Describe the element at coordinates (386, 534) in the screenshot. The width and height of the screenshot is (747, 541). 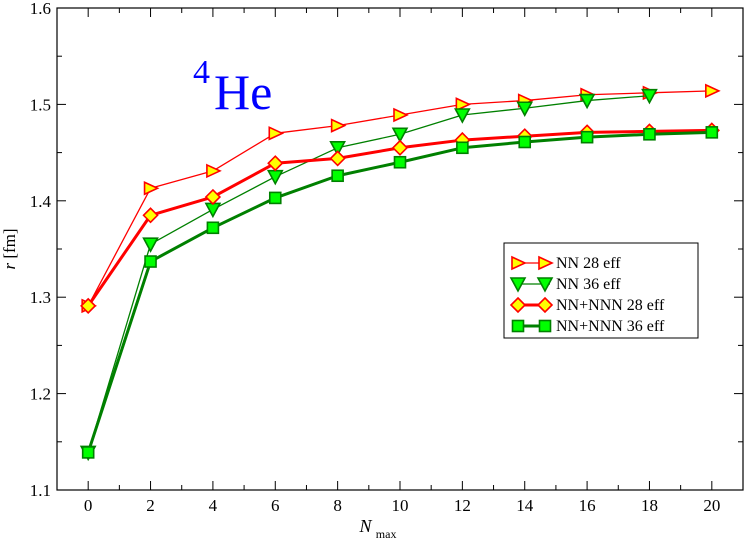
I see `x-axis-label-sub: max` at that location.